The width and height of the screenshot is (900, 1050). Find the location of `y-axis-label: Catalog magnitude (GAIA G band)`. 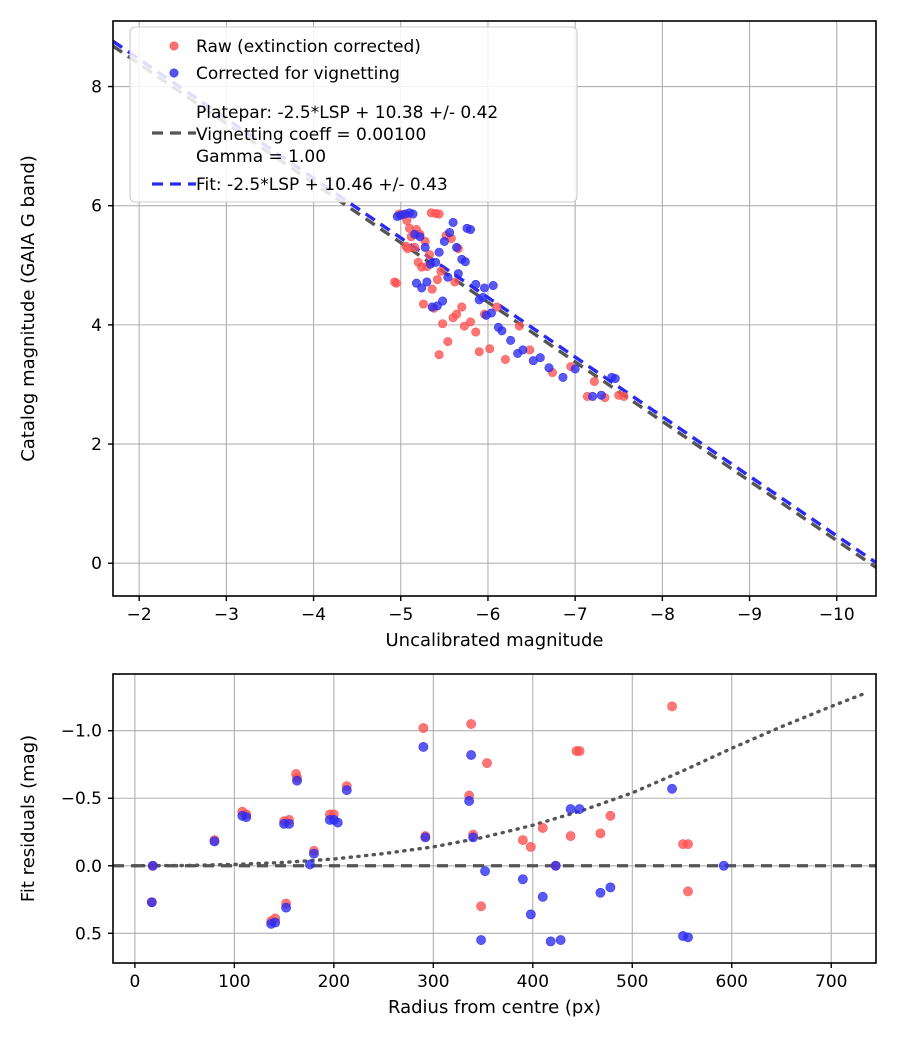

y-axis-label: Catalog magnitude (GAIA G band) is located at coordinates (28, 308).